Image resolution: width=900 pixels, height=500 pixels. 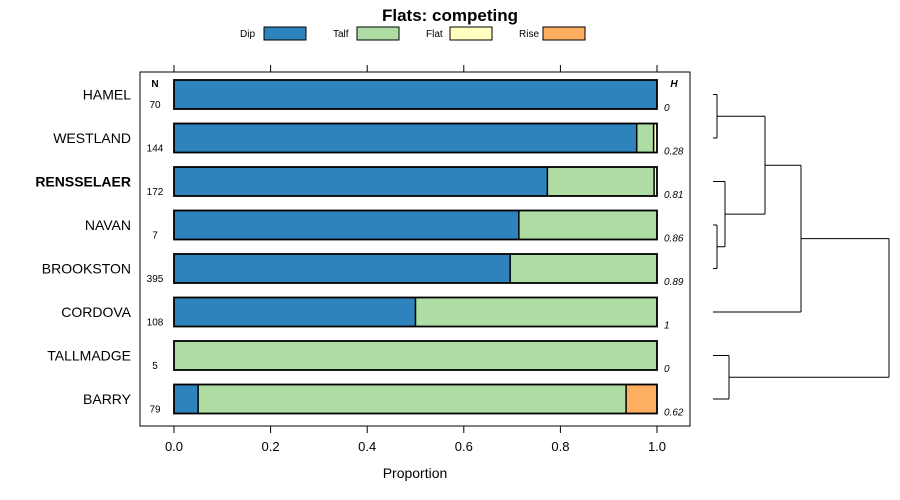 I want to click on row-label-hamel: HAMEL, so click(x=107, y=95).